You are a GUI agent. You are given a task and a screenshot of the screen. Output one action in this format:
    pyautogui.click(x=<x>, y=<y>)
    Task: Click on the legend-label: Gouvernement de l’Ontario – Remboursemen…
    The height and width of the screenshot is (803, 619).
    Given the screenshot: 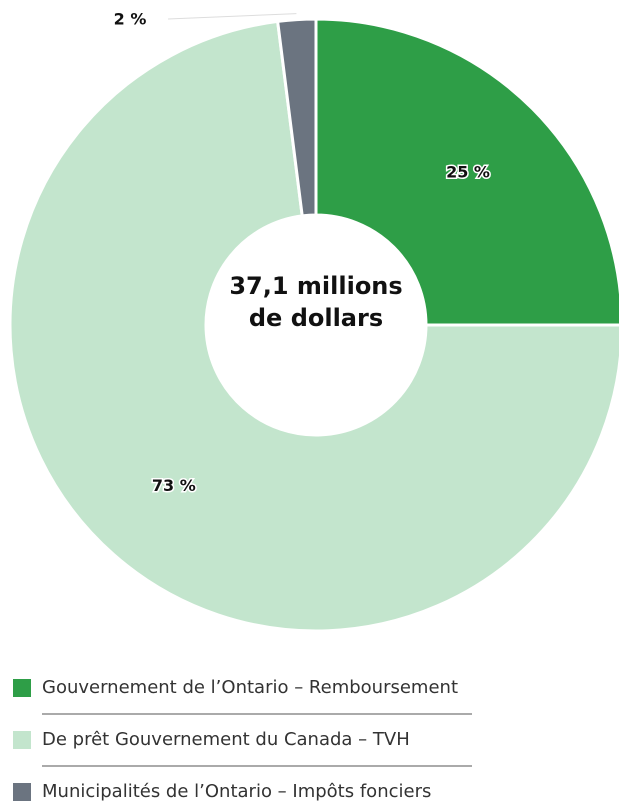 What is the action you would take?
    pyautogui.click(x=250, y=687)
    